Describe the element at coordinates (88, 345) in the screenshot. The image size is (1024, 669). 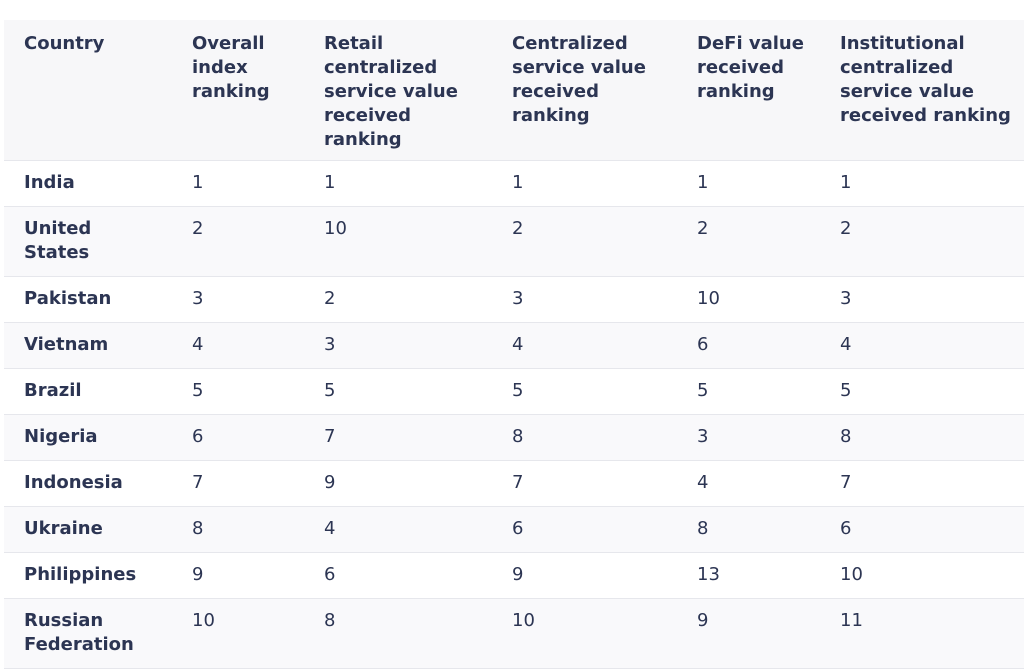
I see `country-cell: Vietnam` at that location.